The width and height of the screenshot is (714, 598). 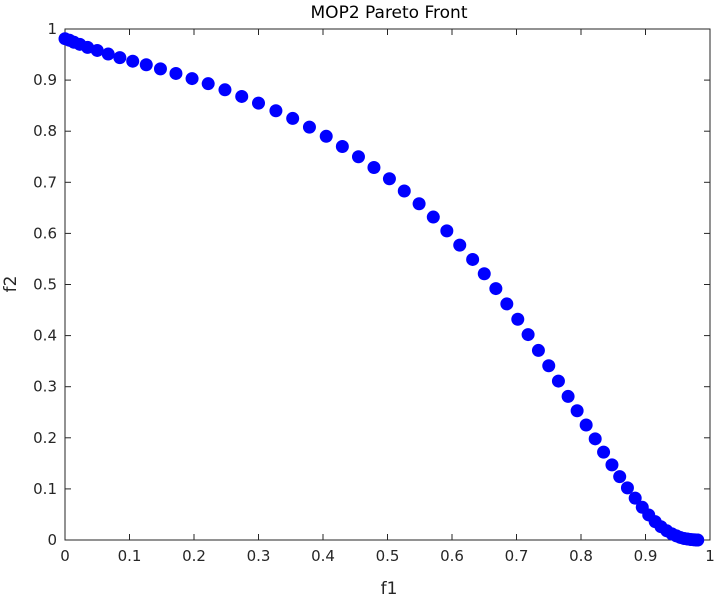 What do you see at coordinates (323, 556) in the screenshot?
I see `x-tick-label: 0.4` at bounding box center [323, 556].